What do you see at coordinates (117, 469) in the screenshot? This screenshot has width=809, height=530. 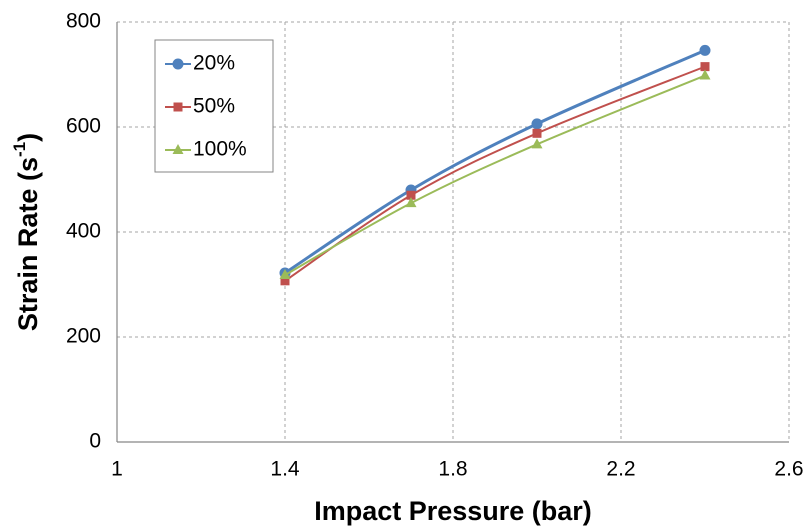 I see `x-tick-label: 1` at bounding box center [117, 469].